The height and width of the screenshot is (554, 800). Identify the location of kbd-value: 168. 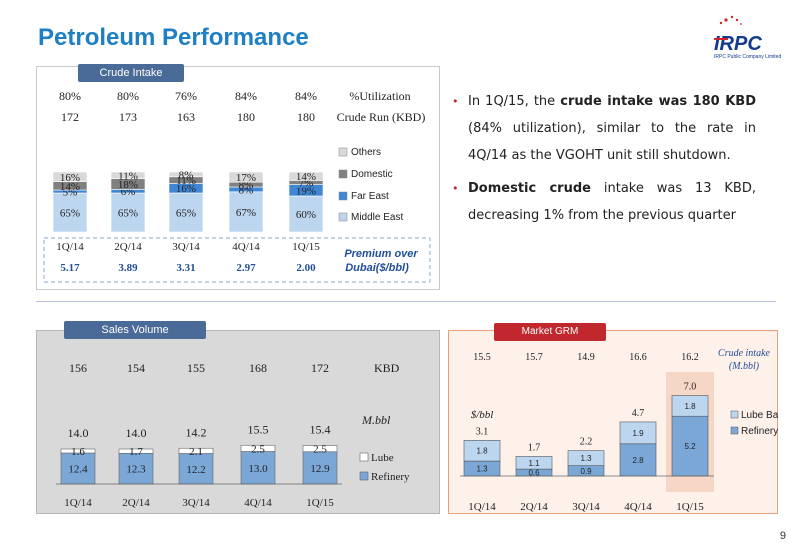
(258, 368).